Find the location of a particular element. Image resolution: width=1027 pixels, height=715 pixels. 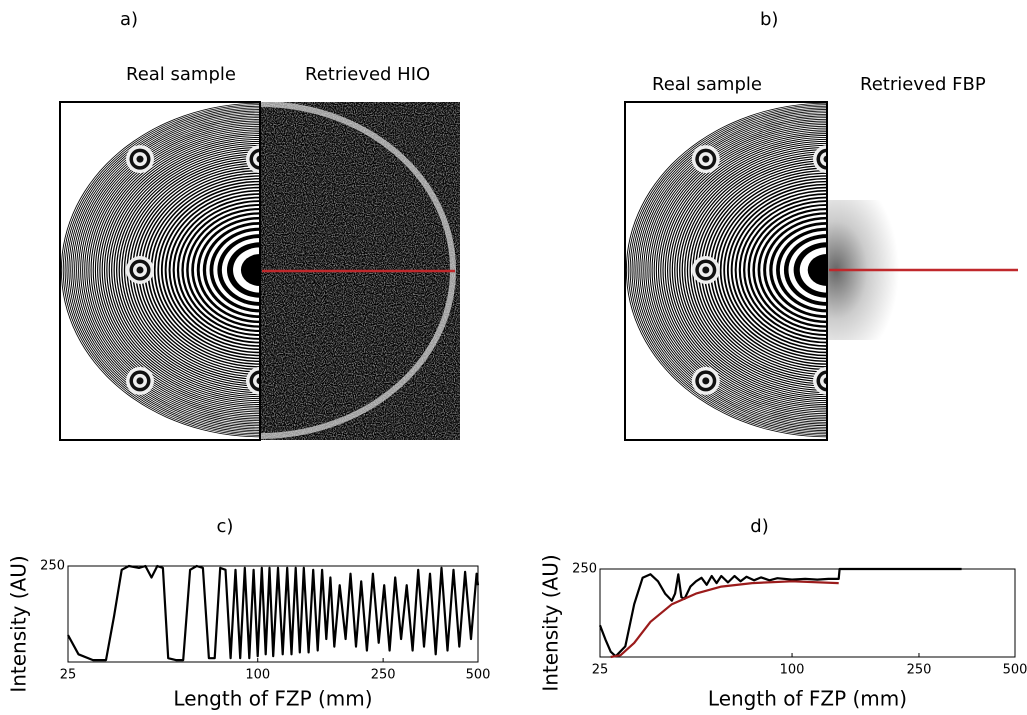

panel-label: b) is located at coordinates (769, 19).